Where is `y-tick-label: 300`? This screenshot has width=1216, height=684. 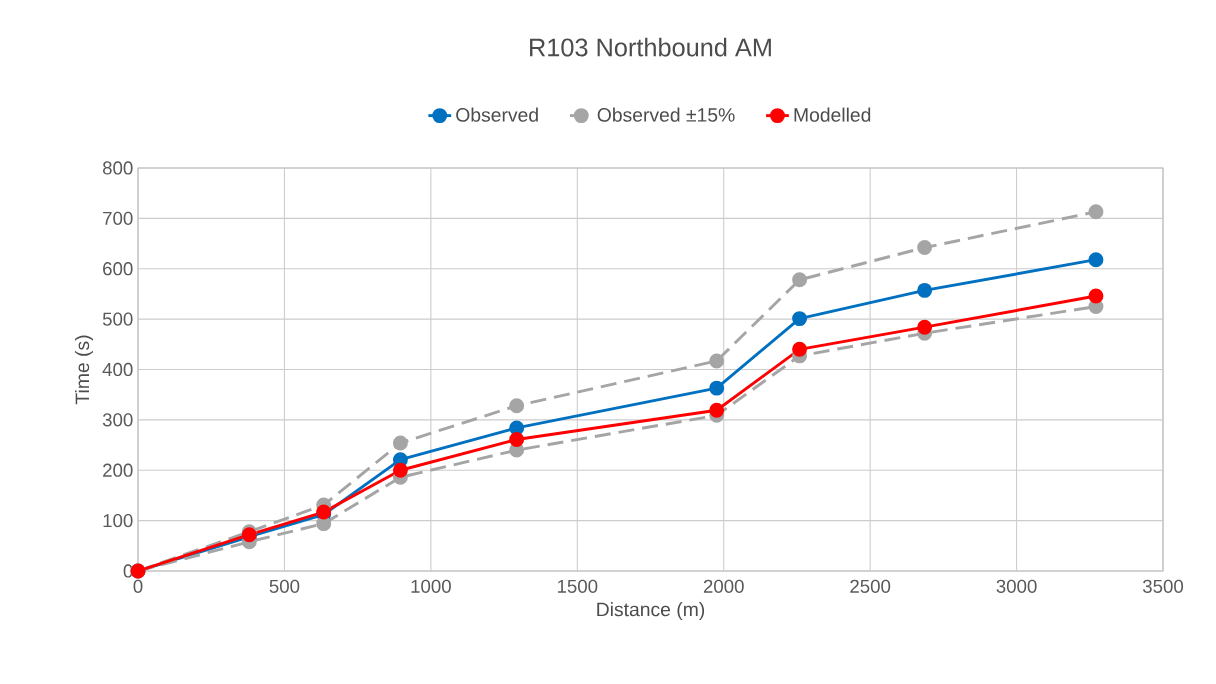 y-tick-label: 300 is located at coordinates (117, 420).